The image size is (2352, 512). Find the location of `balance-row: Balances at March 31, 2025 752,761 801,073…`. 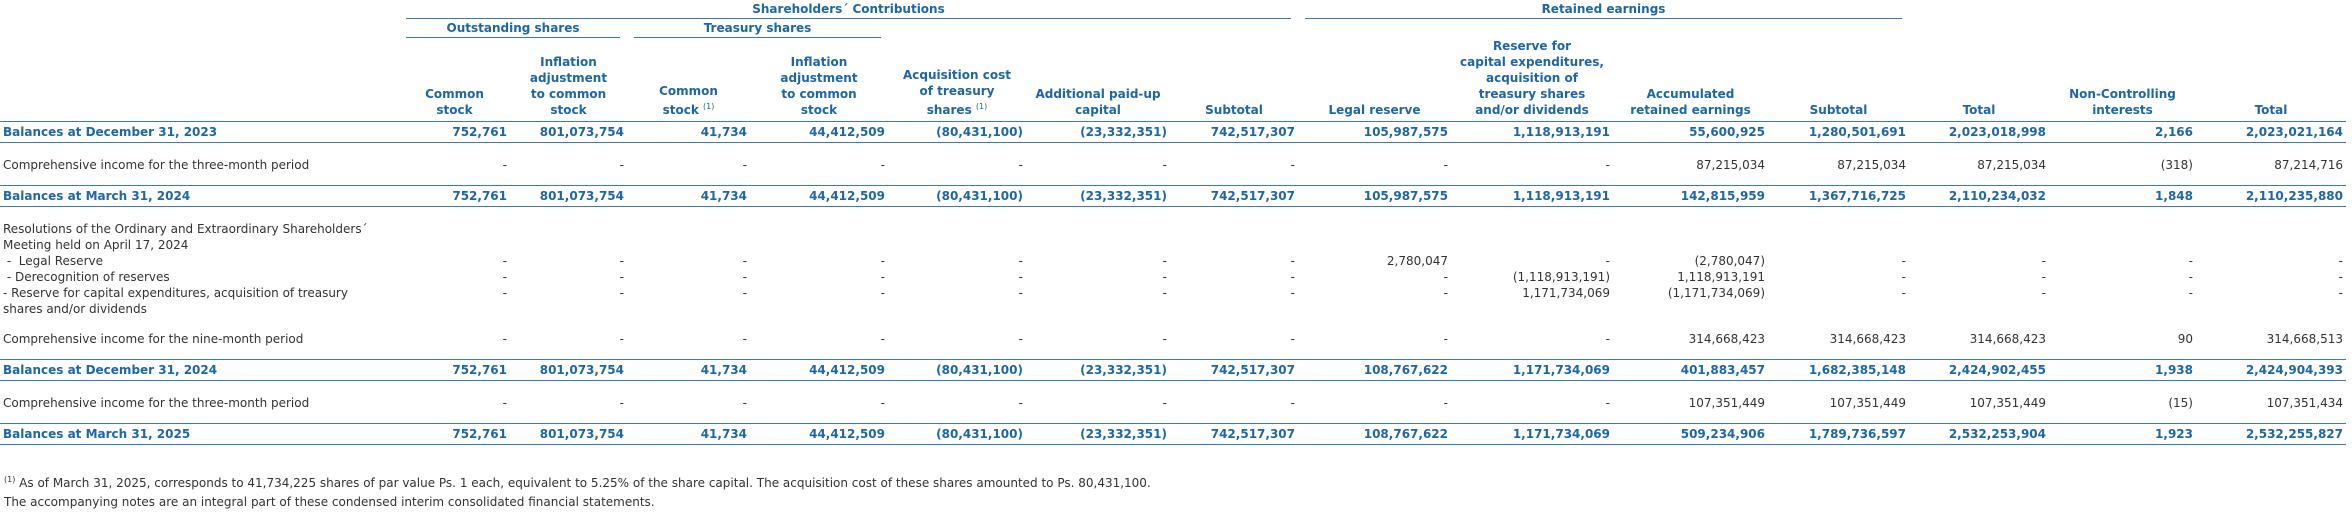

balance-row: Balances at March 31, 2025 752,761 801,073… is located at coordinates (1173, 434).